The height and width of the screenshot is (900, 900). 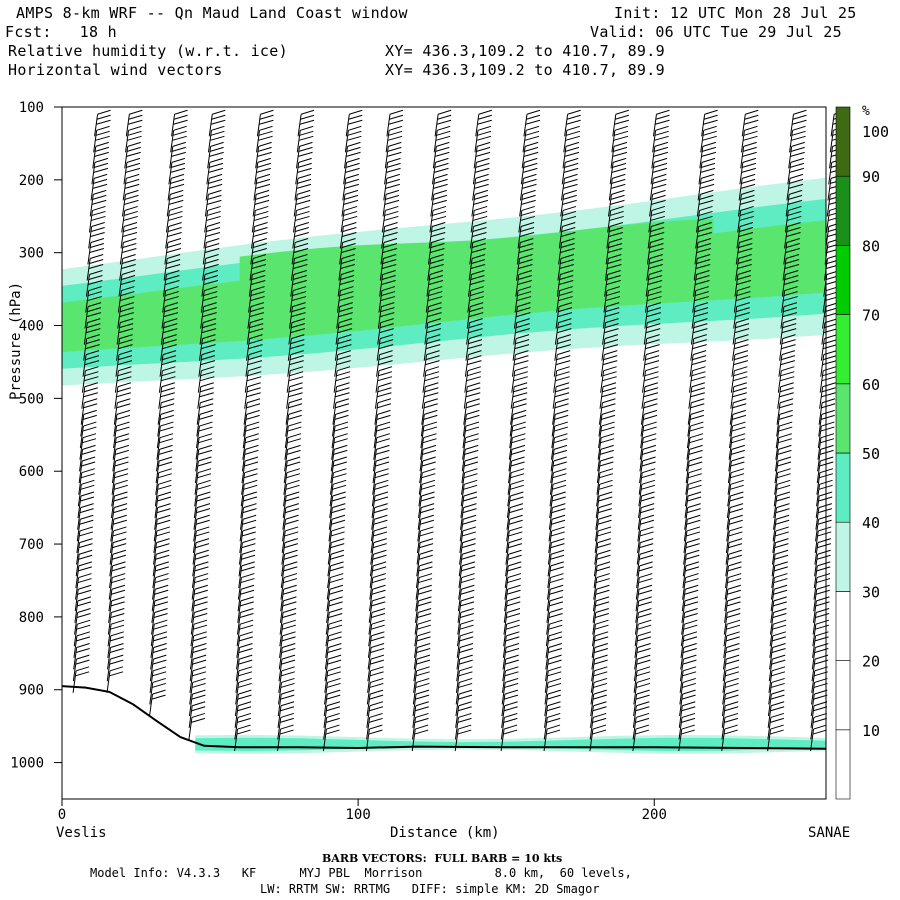 I want to click on x-tick-label: 0, so click(x=62, y=815).